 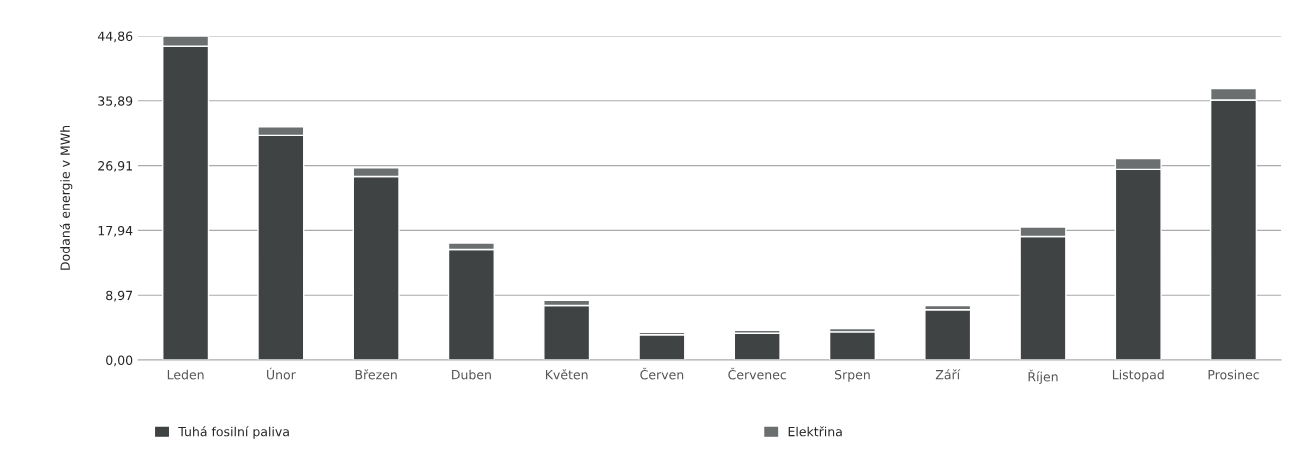 I want to click on x-tick-label: Červenec, so click(x=757, y=373).